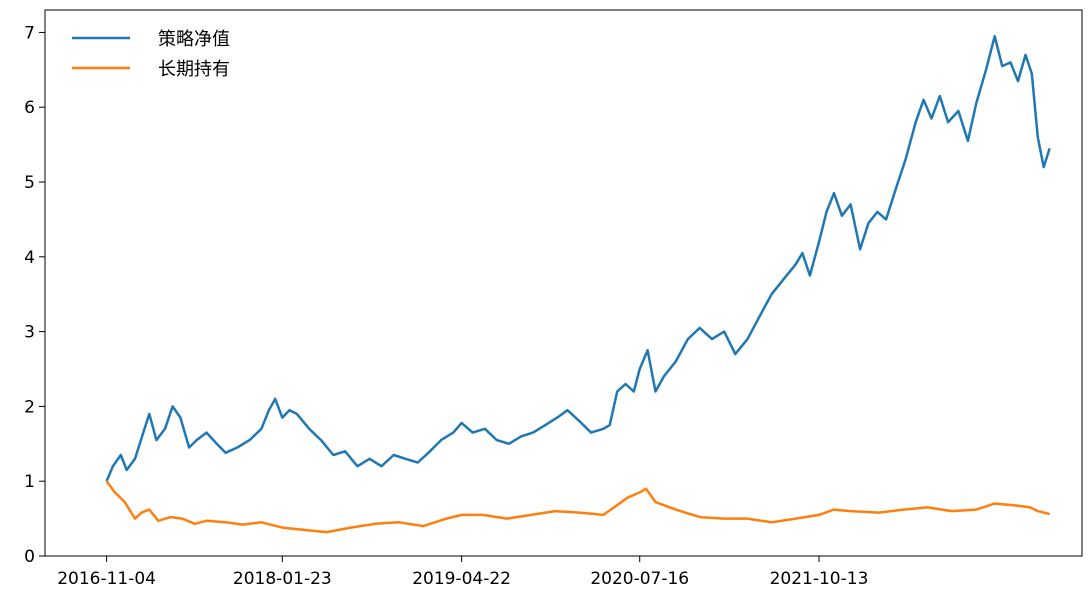  I want to click on legend-label-hold: 长期持有, so click(194, 69).